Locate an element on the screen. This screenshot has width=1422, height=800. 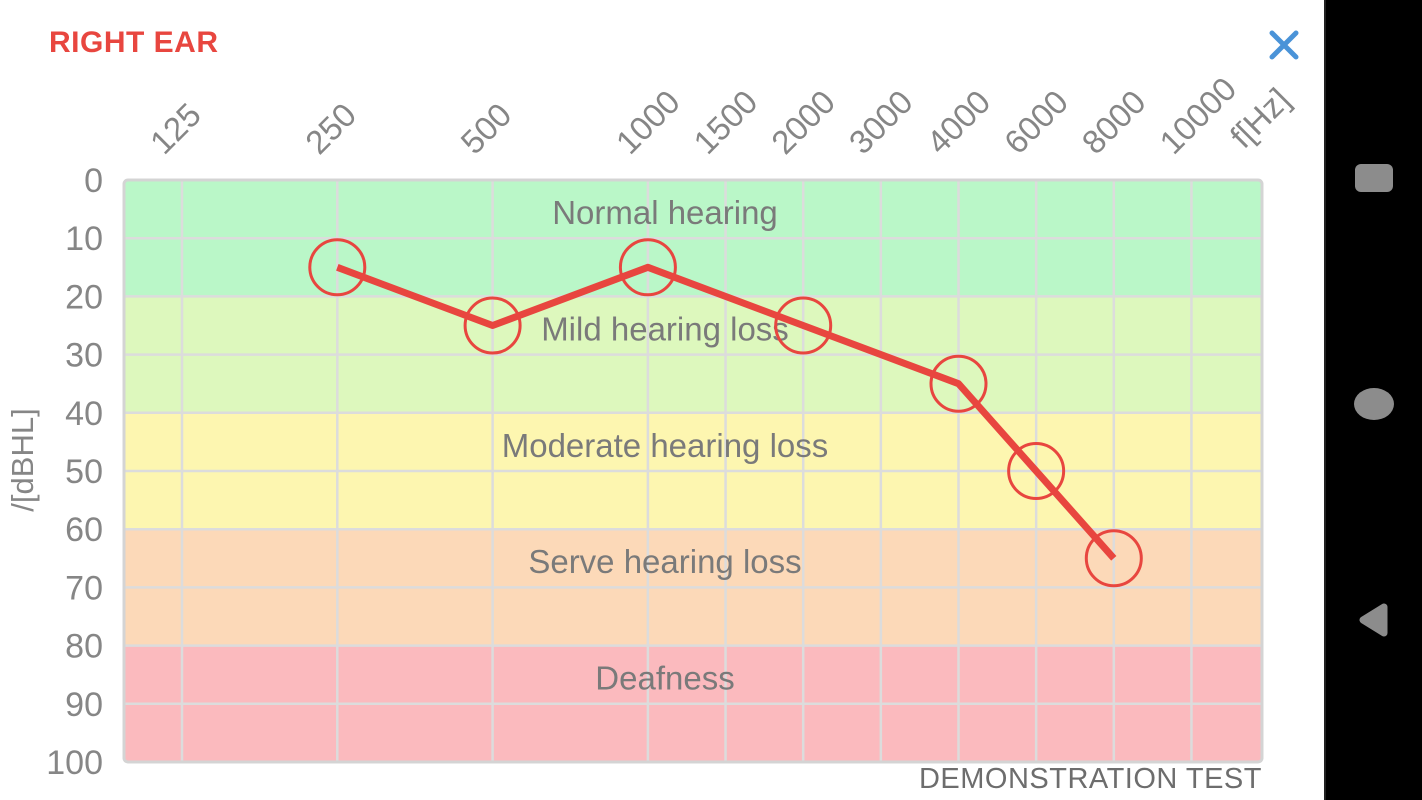
y-tick-label: 50 is located at coordinates (84, 472).